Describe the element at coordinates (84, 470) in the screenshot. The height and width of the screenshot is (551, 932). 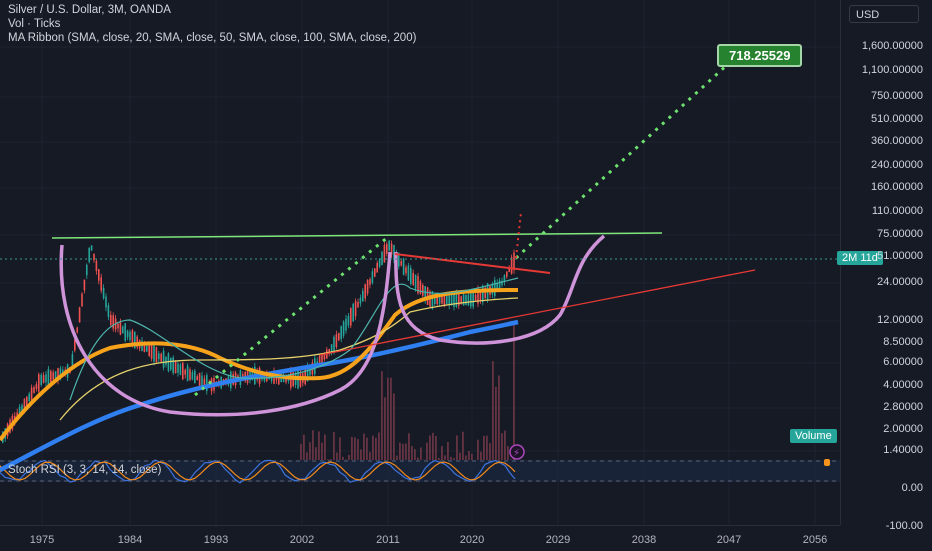
I see `stoch-rsi-label: Stoch RSI (3, 3, 14, 14, close)` at that location.